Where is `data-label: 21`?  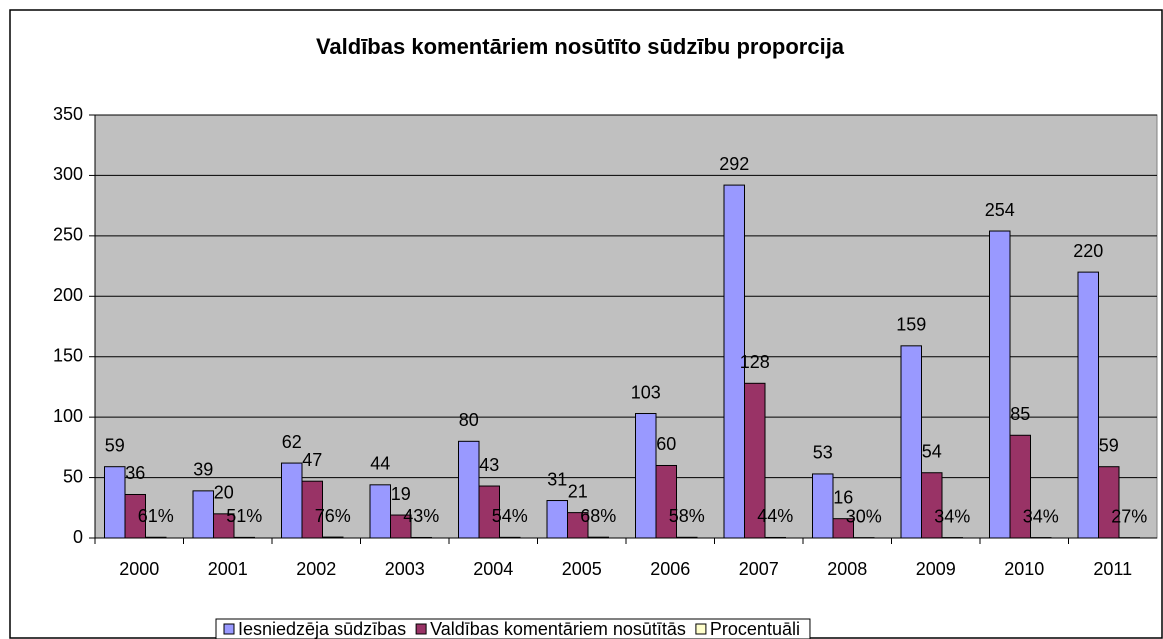
data-label: 21 is located at coordinates (578, 491).